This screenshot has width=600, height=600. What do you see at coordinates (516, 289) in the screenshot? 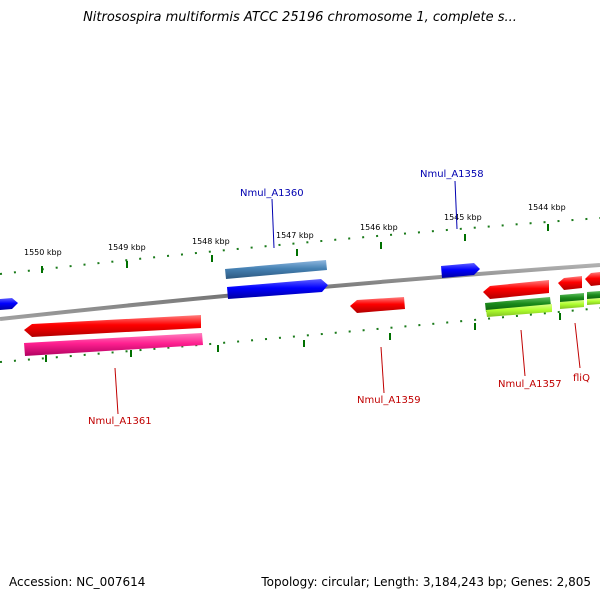
I see `gene-nmul-a1357` at bounding box center [516, 289].